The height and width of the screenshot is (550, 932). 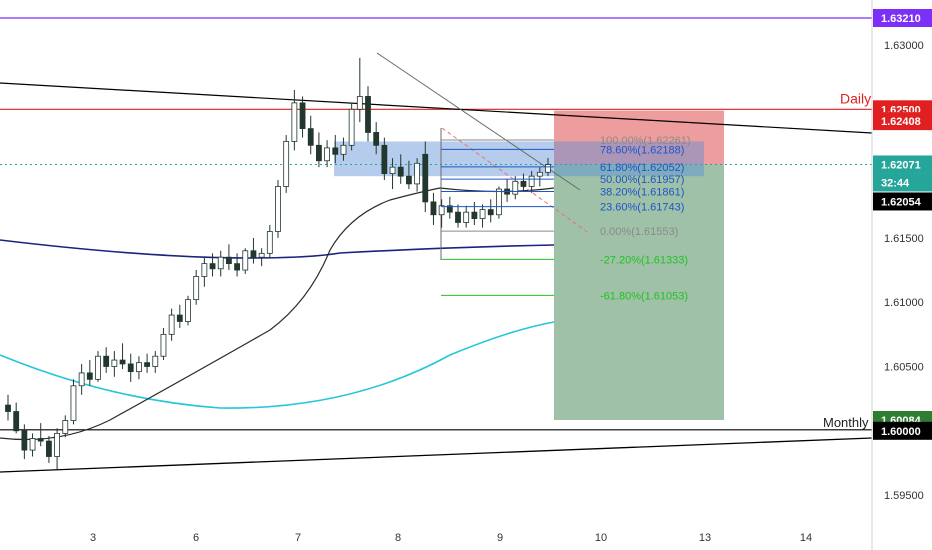 What do you see at coordinates (904, 496) in the screenshot?
I see `price-tick-label: 1.59500` at bounding box center [904, 496].